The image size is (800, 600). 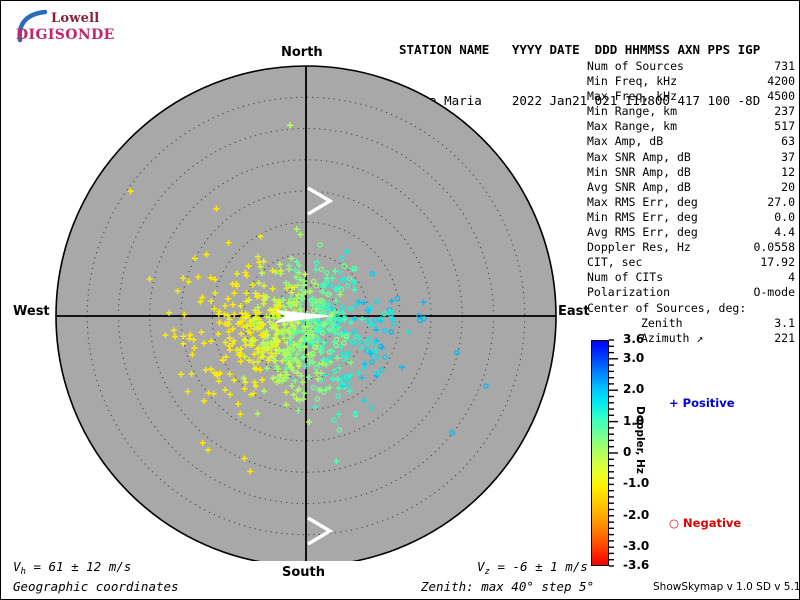 I want to click on param-row: Min SNR Amp, dB 12, so click(x=691, y=172).